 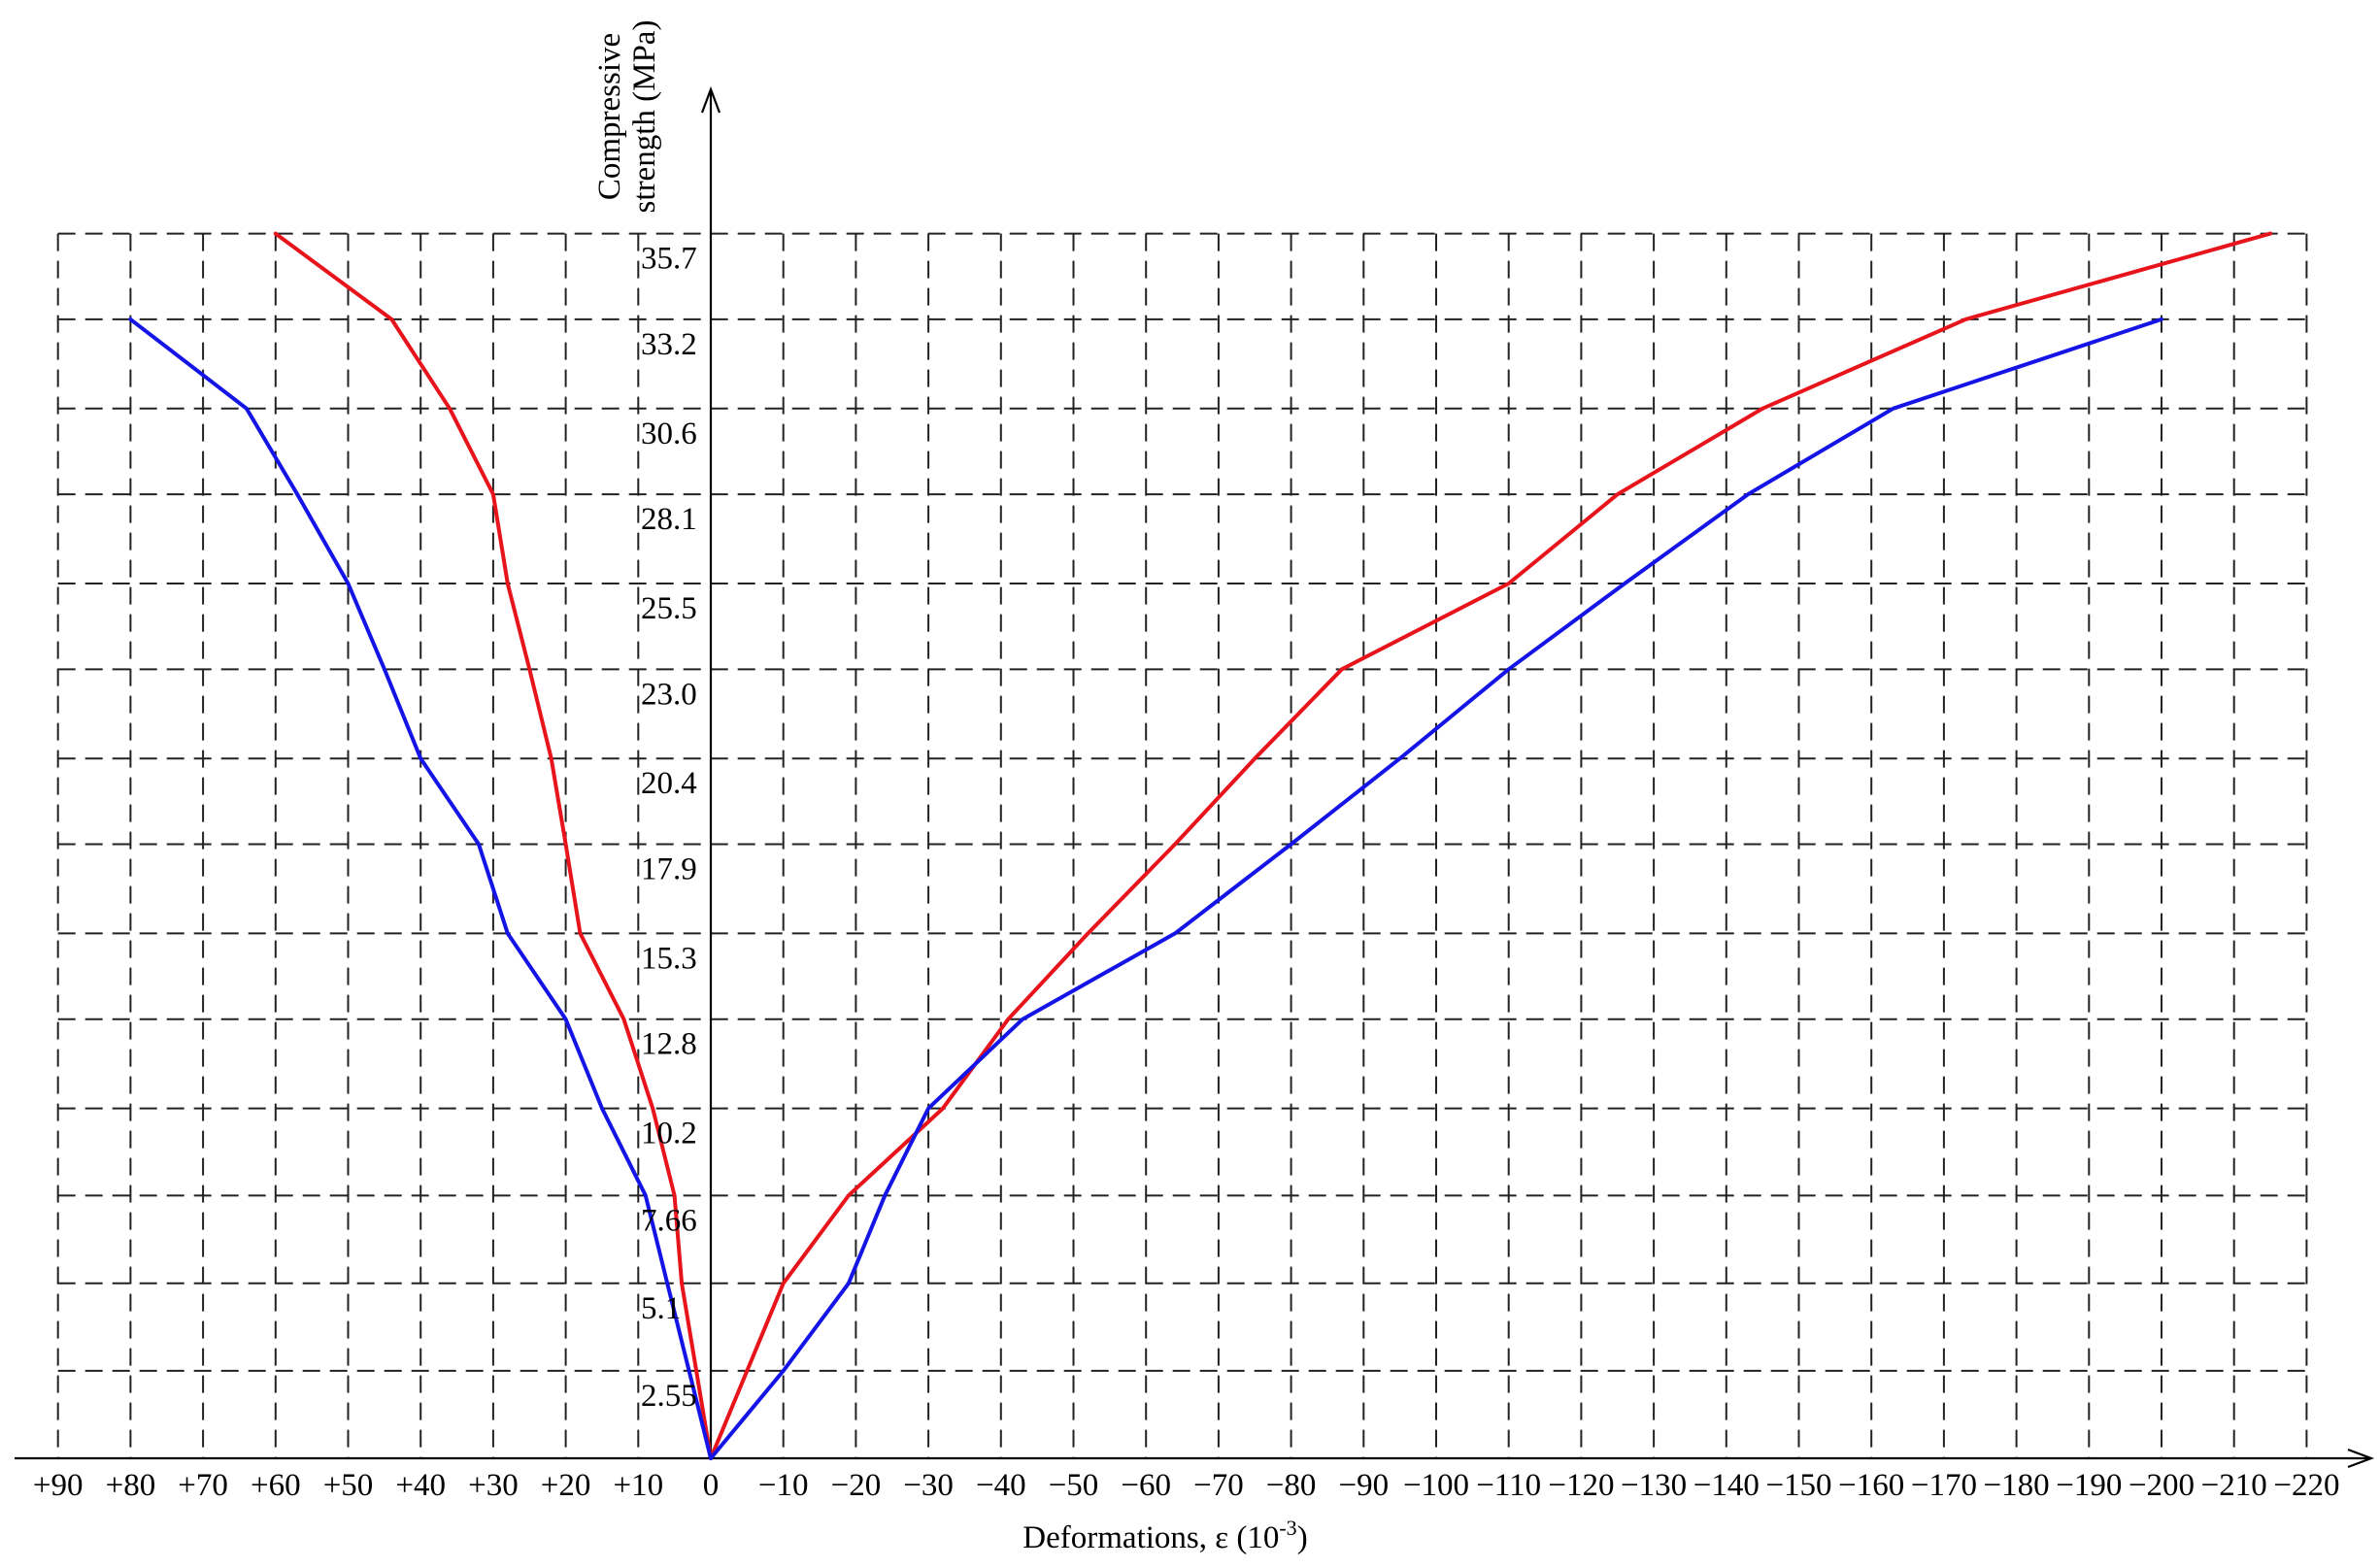 I want to click on x-tick-label: −150, so click(x=1798, y=1485).